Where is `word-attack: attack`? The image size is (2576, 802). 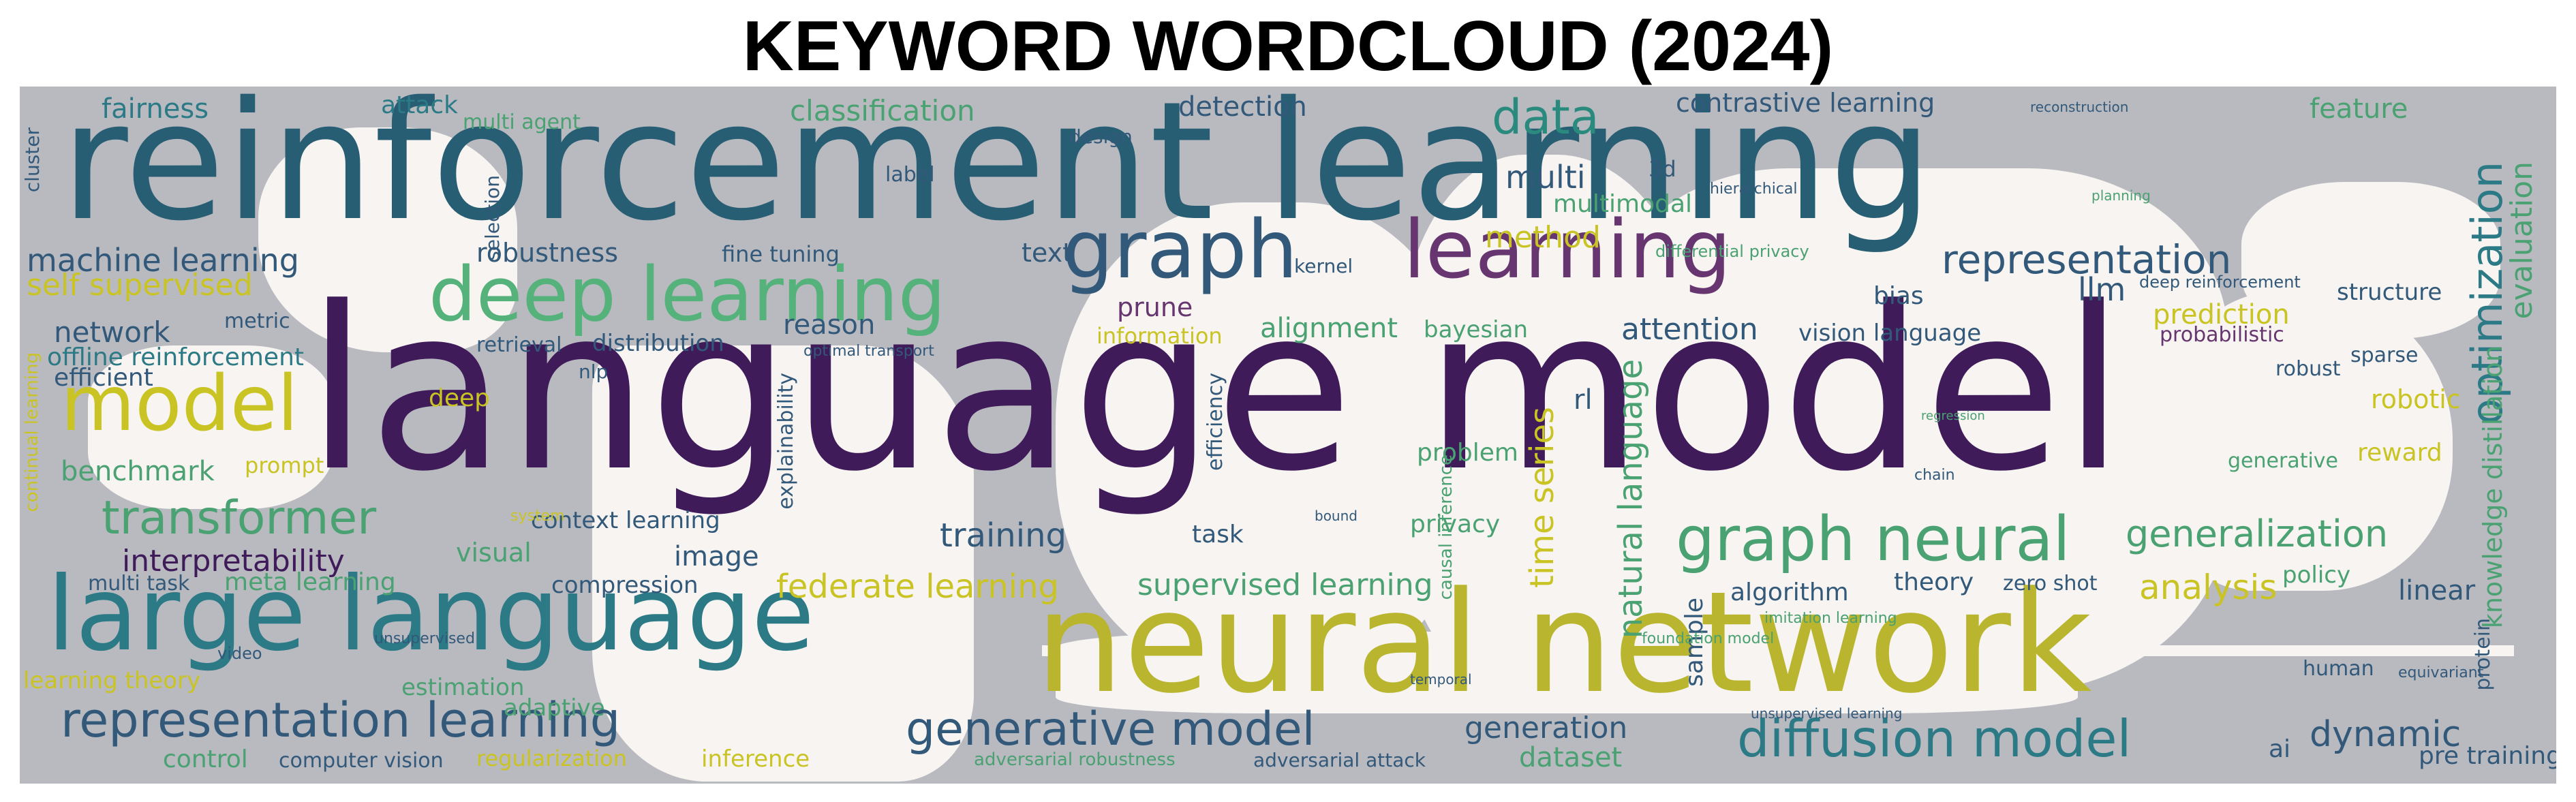
word-attack: attack is located at coordinates (420, 105).